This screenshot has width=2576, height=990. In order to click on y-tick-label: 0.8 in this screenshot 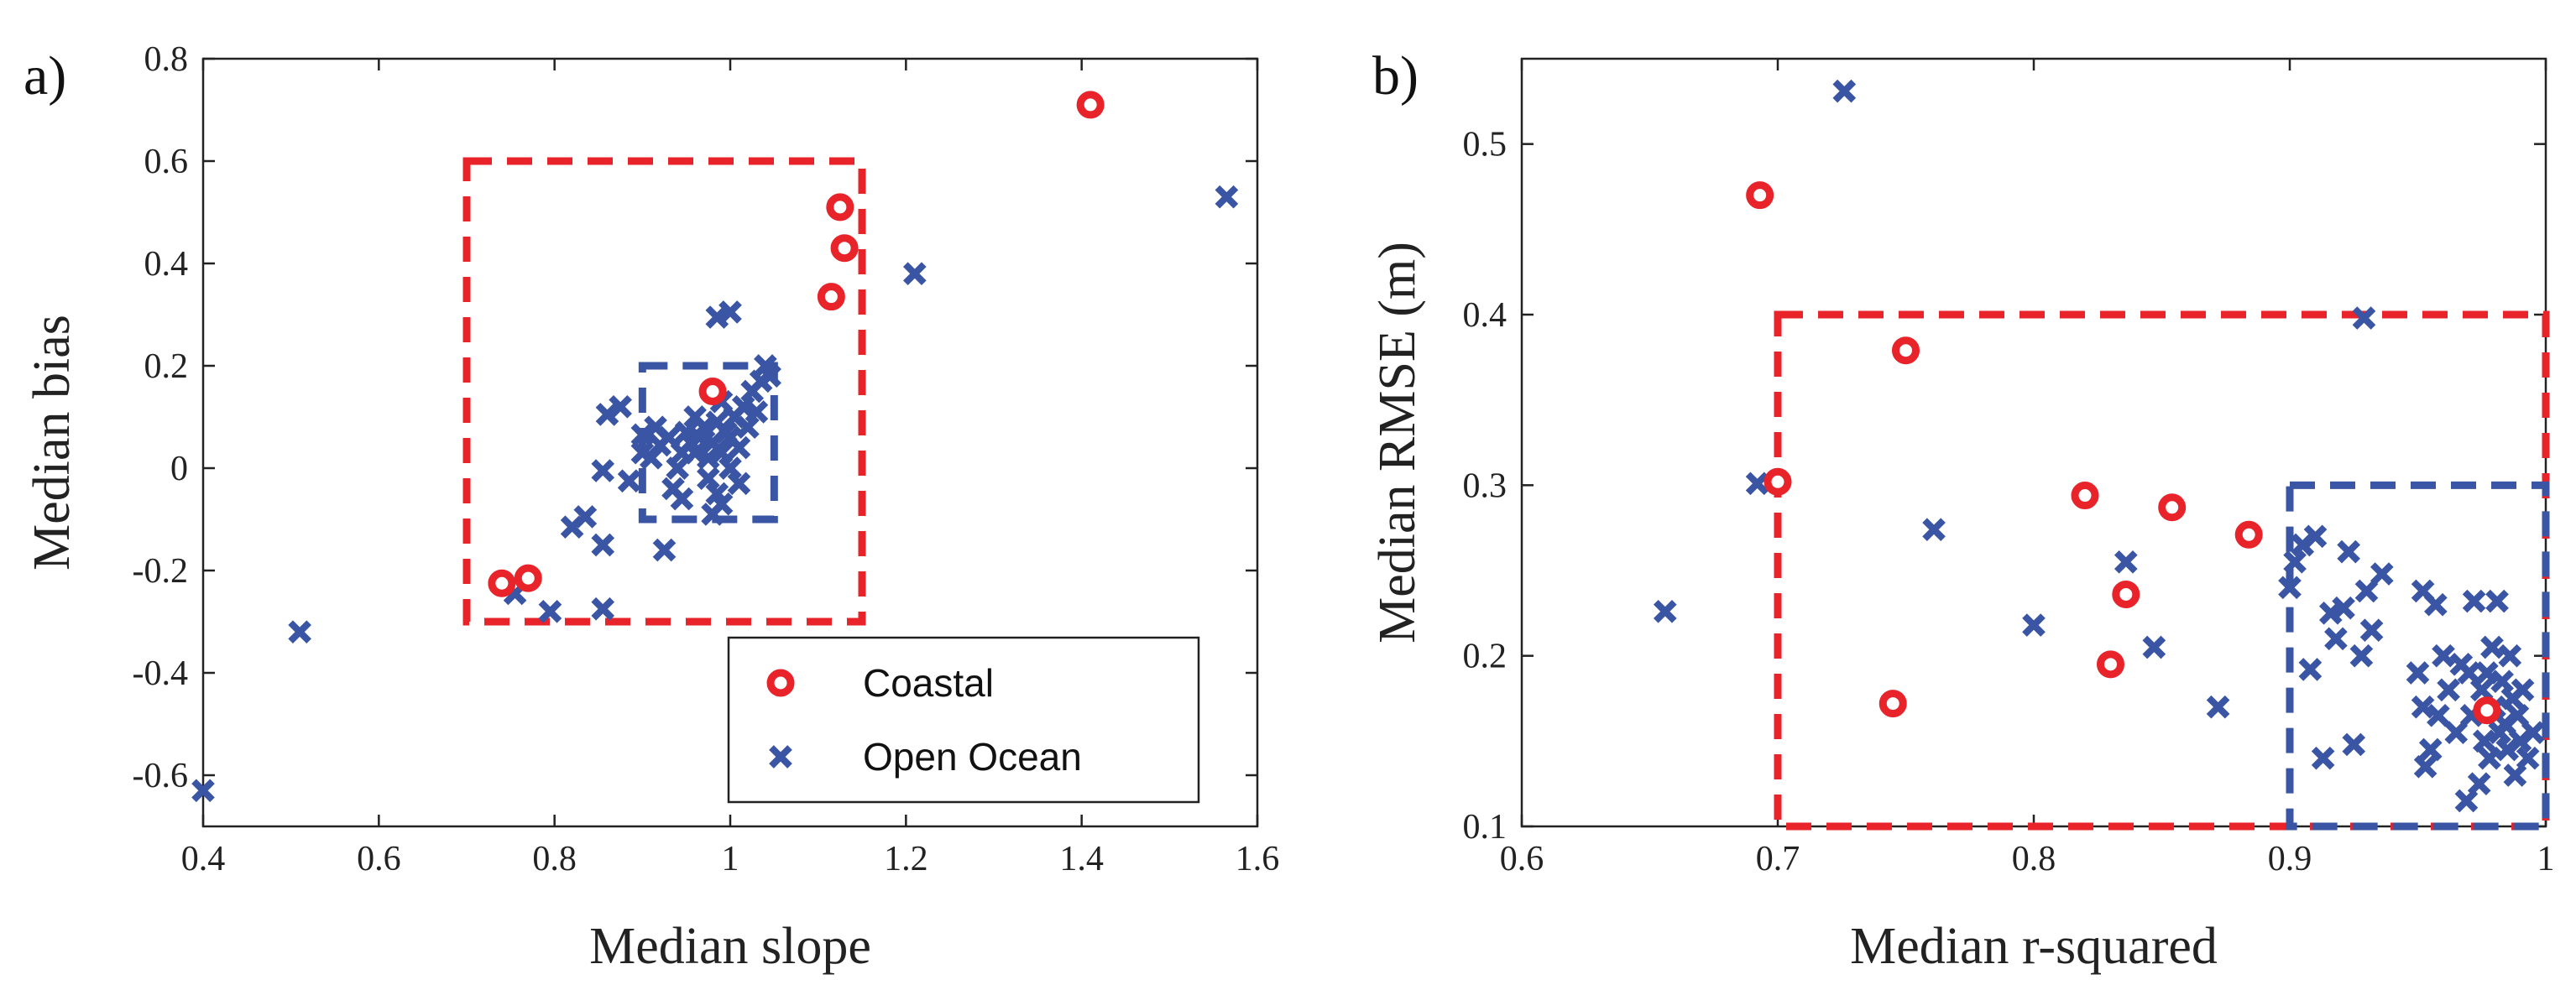, I will do `click(166, 59)`.